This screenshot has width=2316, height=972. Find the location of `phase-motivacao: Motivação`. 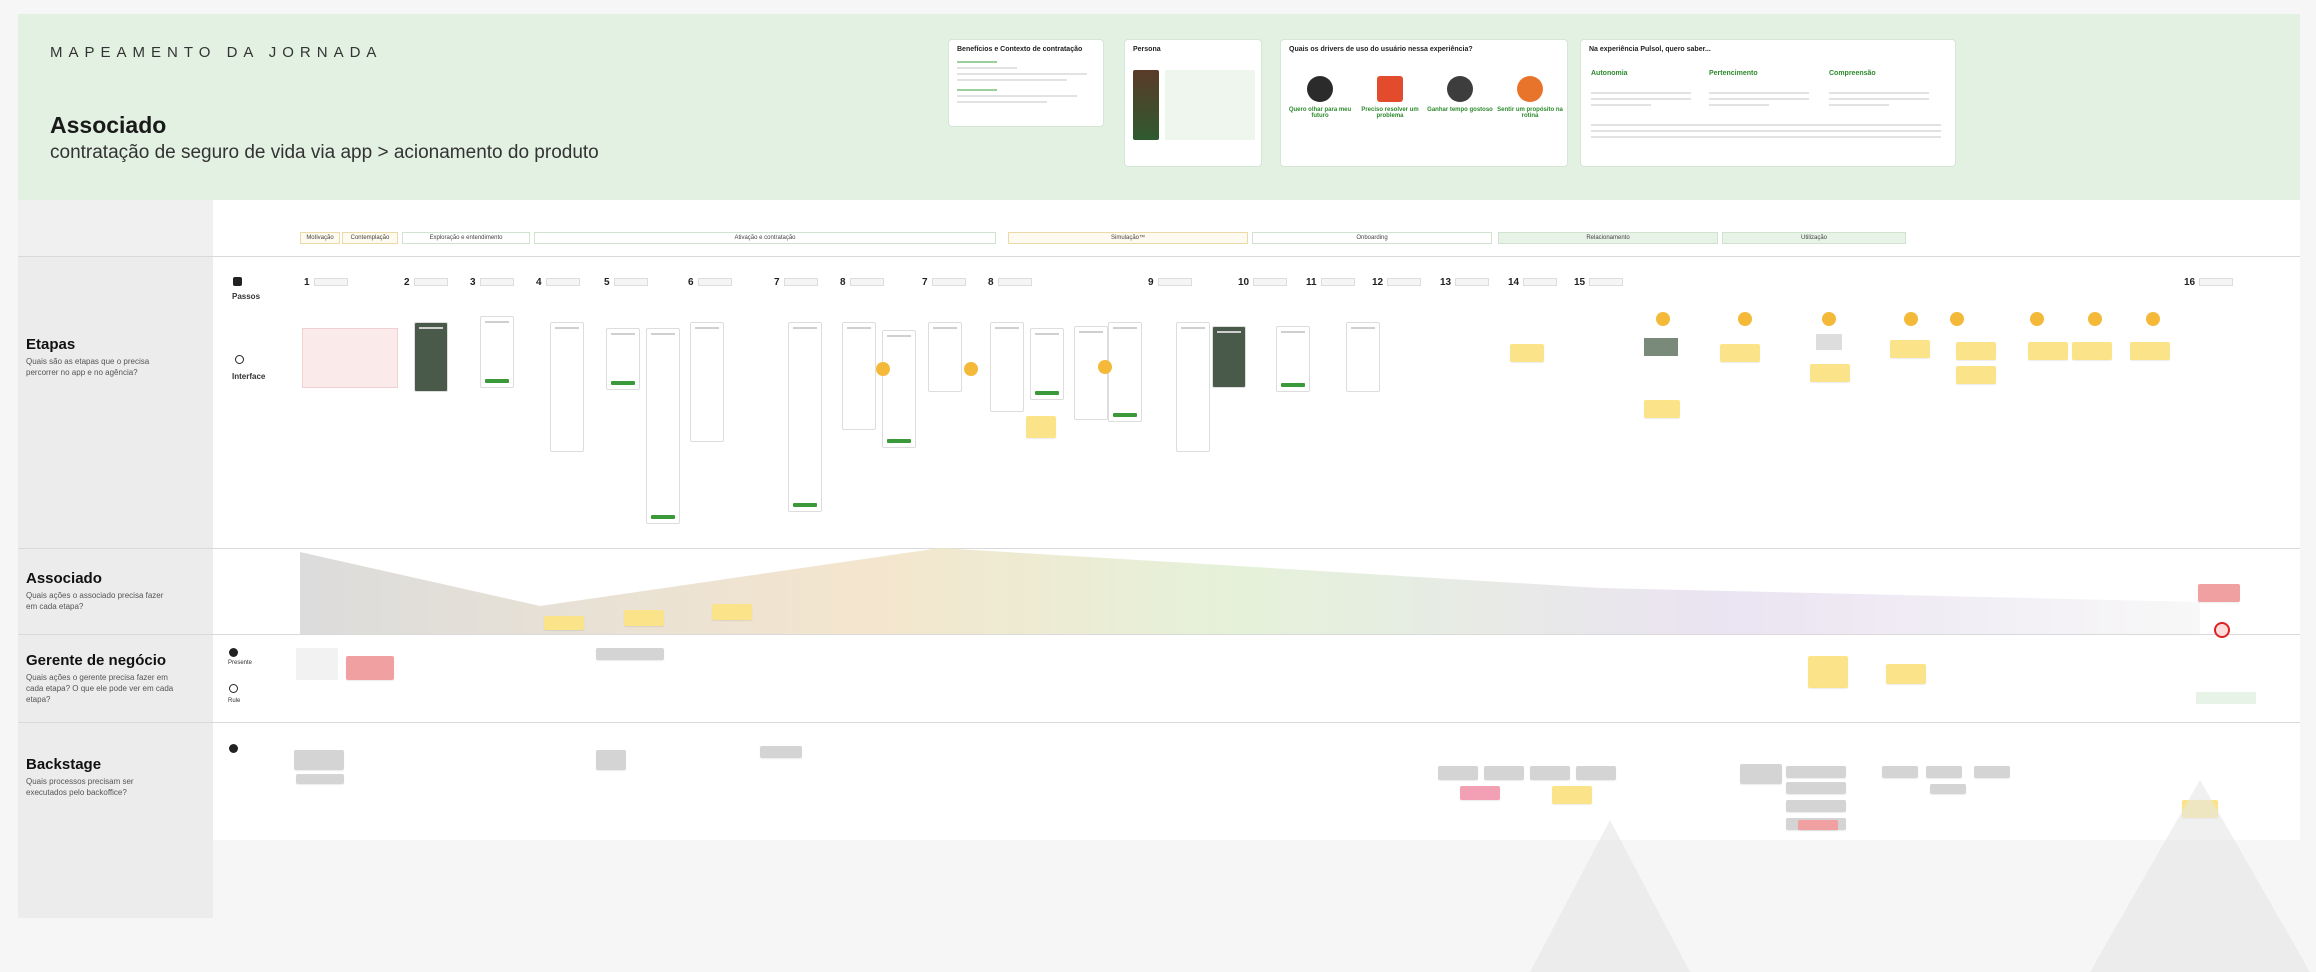

phase-motivacao: Motivação is located at coordinates (320, 238).